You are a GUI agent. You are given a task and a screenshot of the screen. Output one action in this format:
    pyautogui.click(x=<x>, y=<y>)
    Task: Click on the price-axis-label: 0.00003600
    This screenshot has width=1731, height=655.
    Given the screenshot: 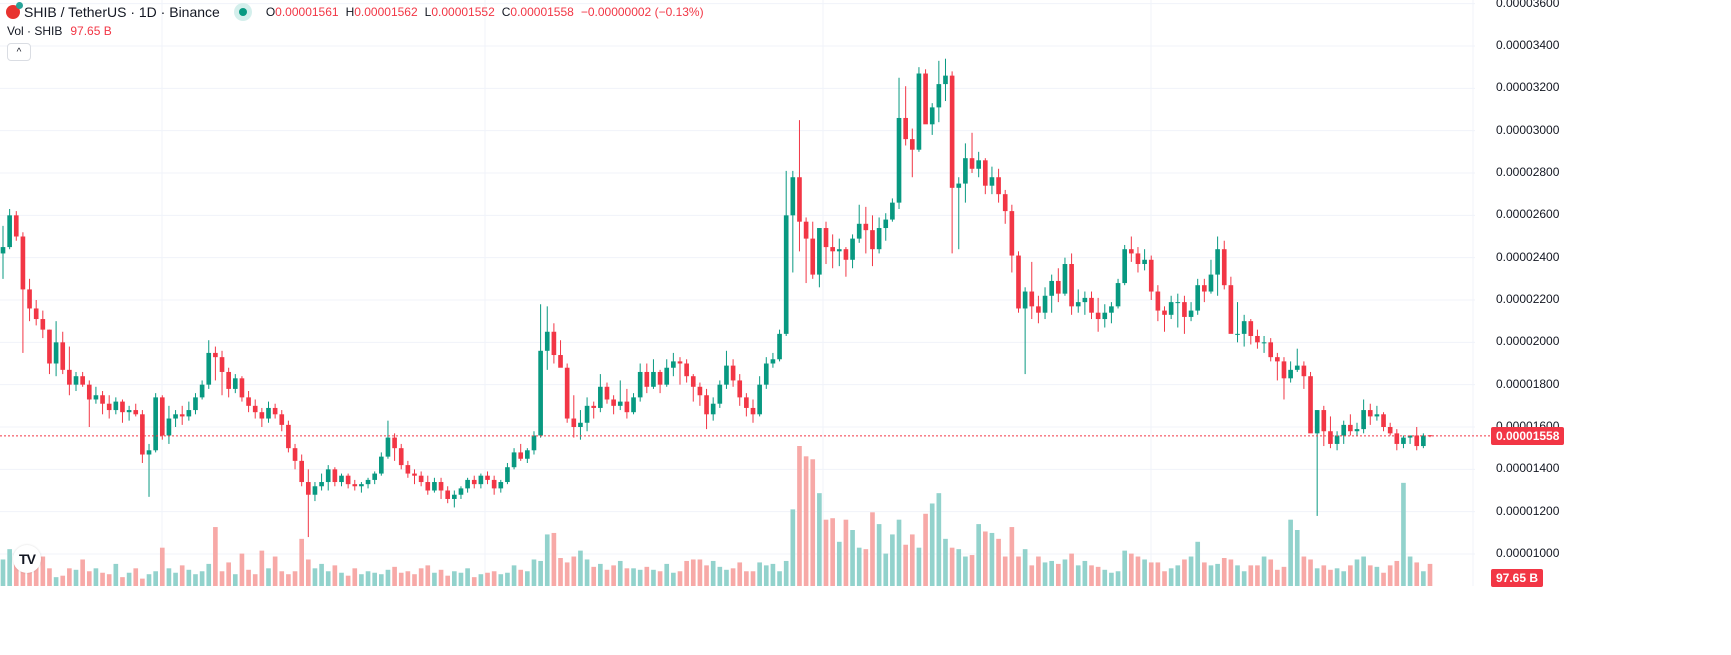 What is the action you would take?
    pyautogui.click(x=1528, y=5)
    